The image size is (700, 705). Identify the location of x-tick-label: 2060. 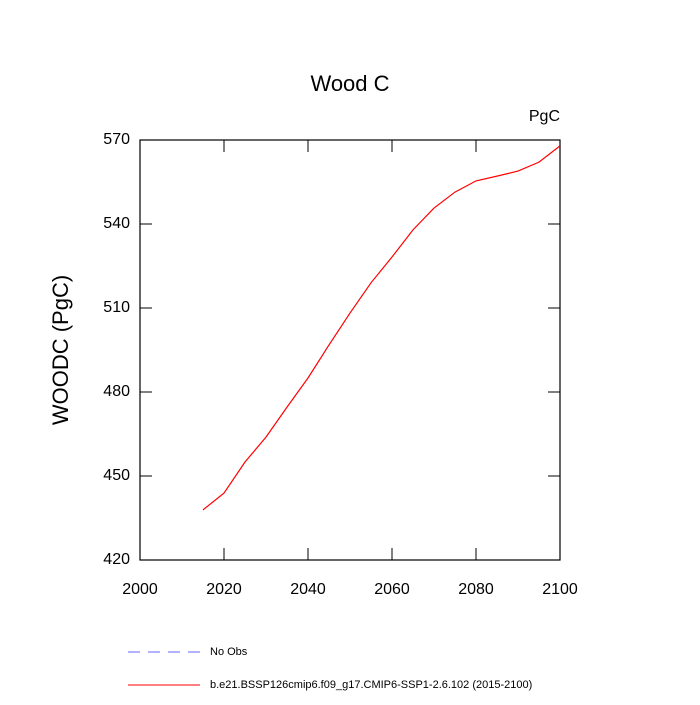
(392, 589).